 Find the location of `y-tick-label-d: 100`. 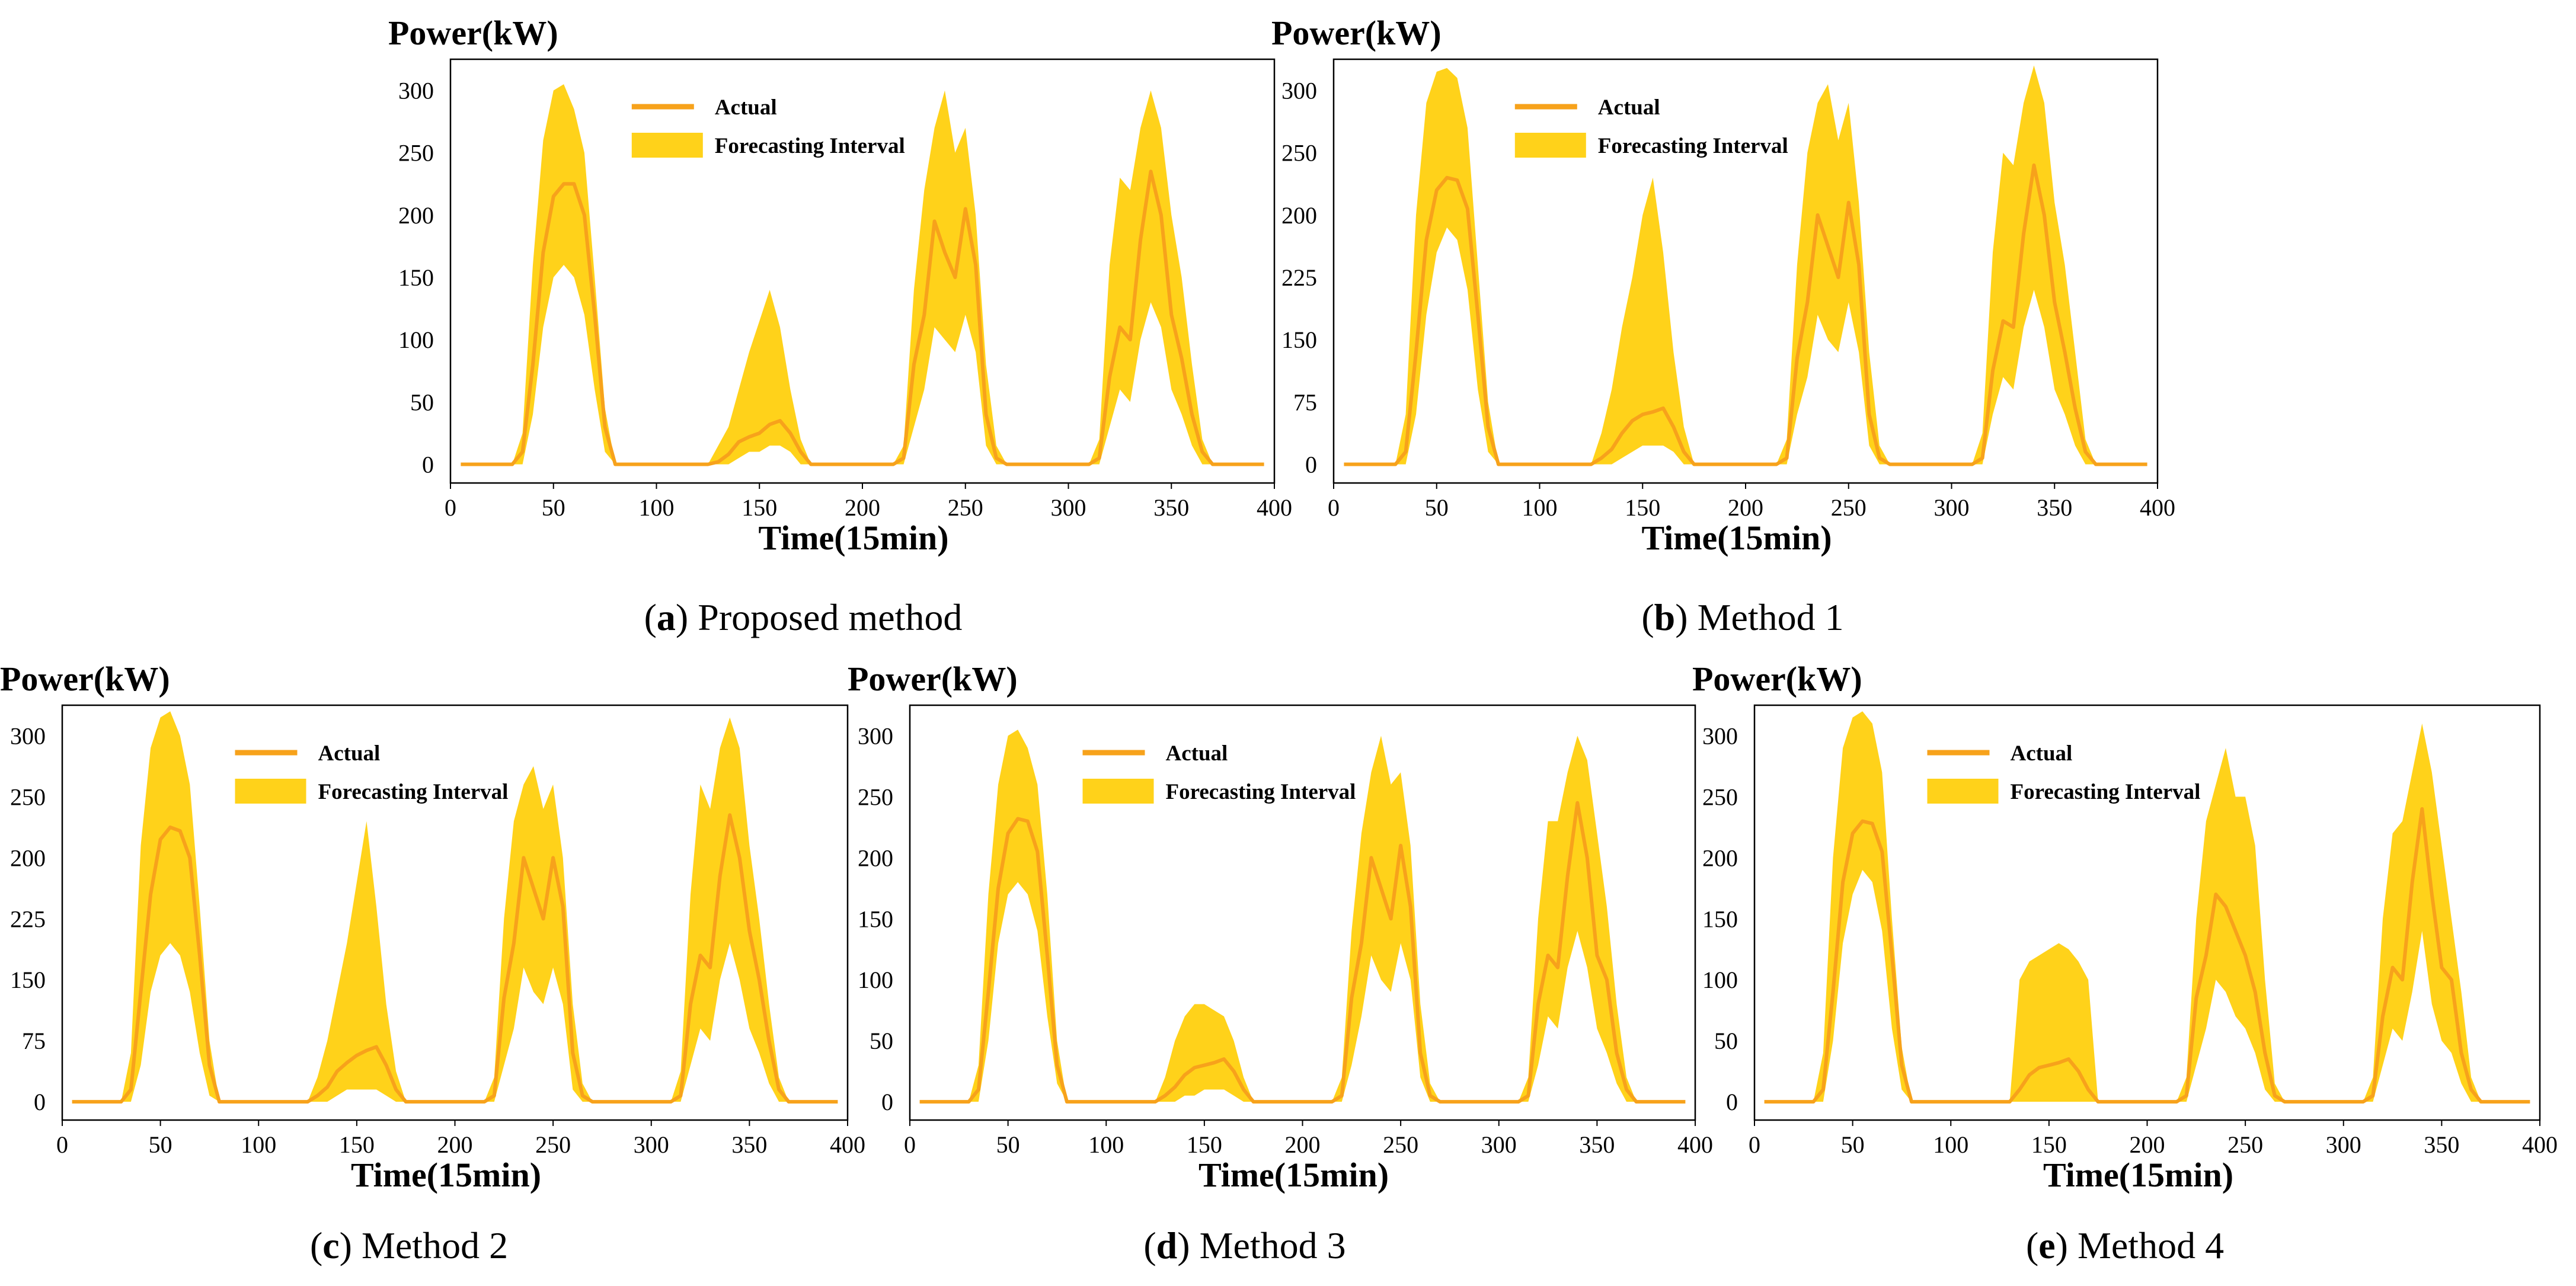

y-tick-label-d: 100 is located at coordinates (875, 980).